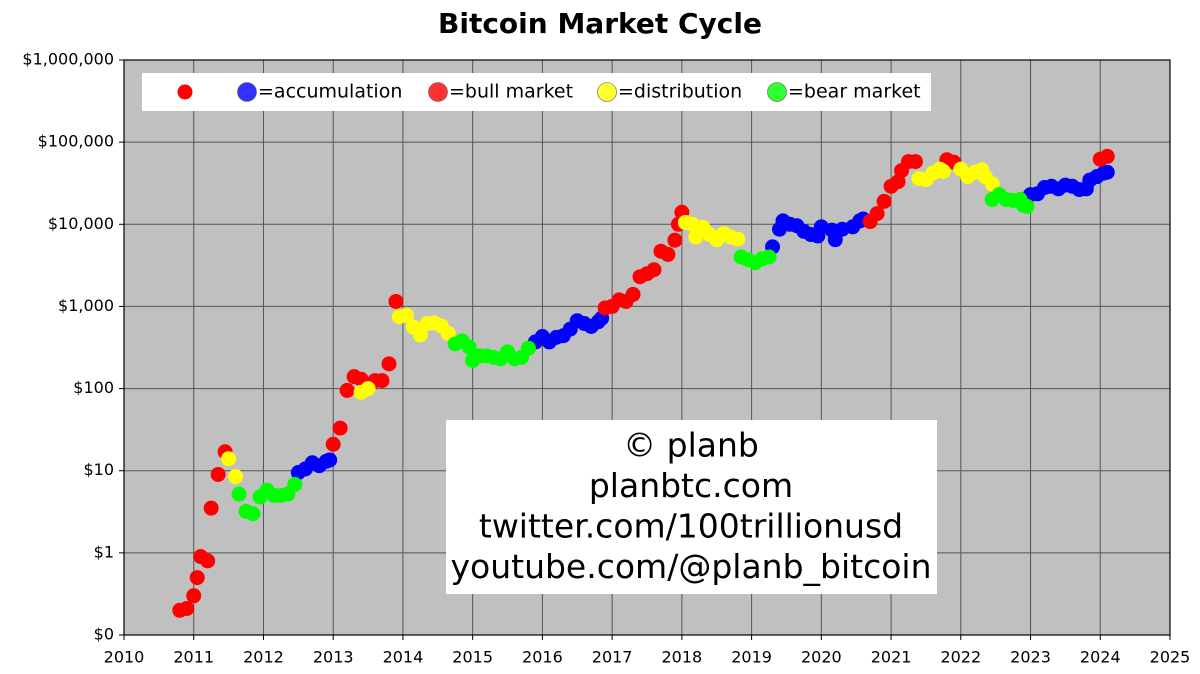  Describe the element at coordinates (403, 657) in the screenshot. I see `x-tick-label: 2014` at that location.